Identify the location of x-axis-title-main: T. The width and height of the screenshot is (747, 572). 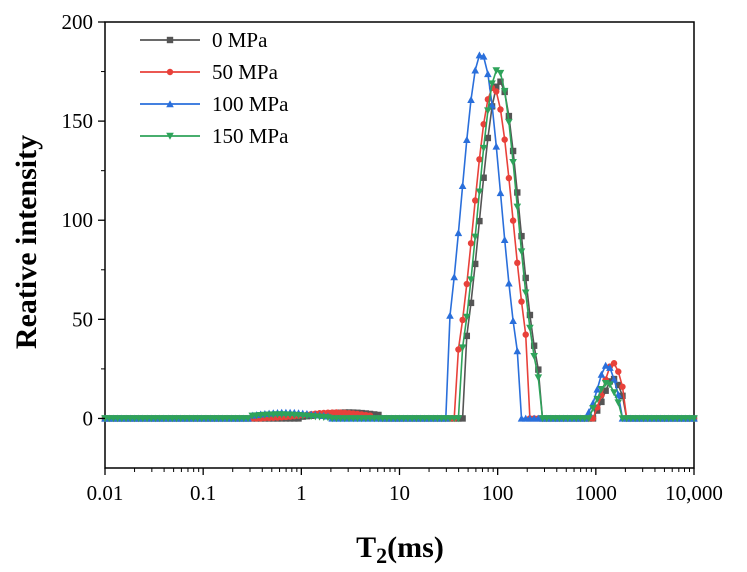
(366, 547).